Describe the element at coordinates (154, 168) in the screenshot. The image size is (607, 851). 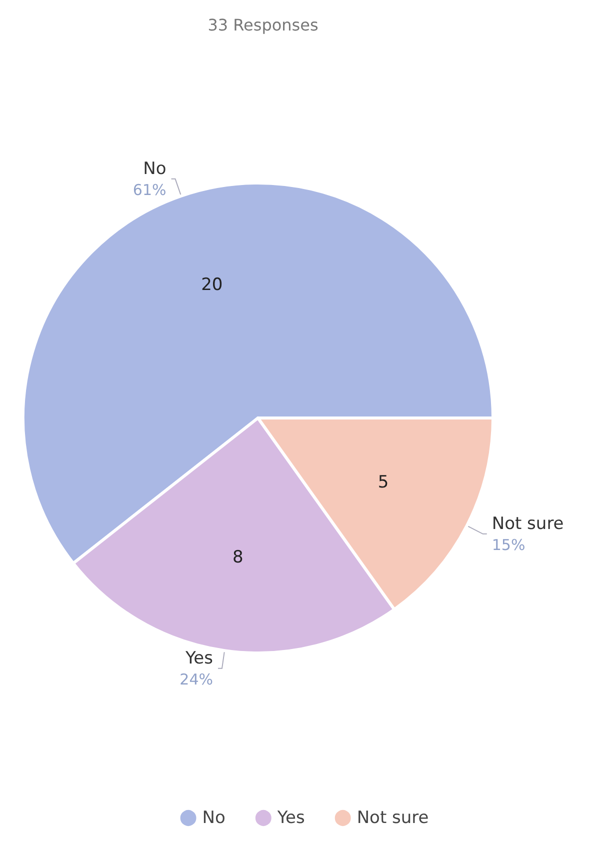
I see `slice-label: No` at that location.